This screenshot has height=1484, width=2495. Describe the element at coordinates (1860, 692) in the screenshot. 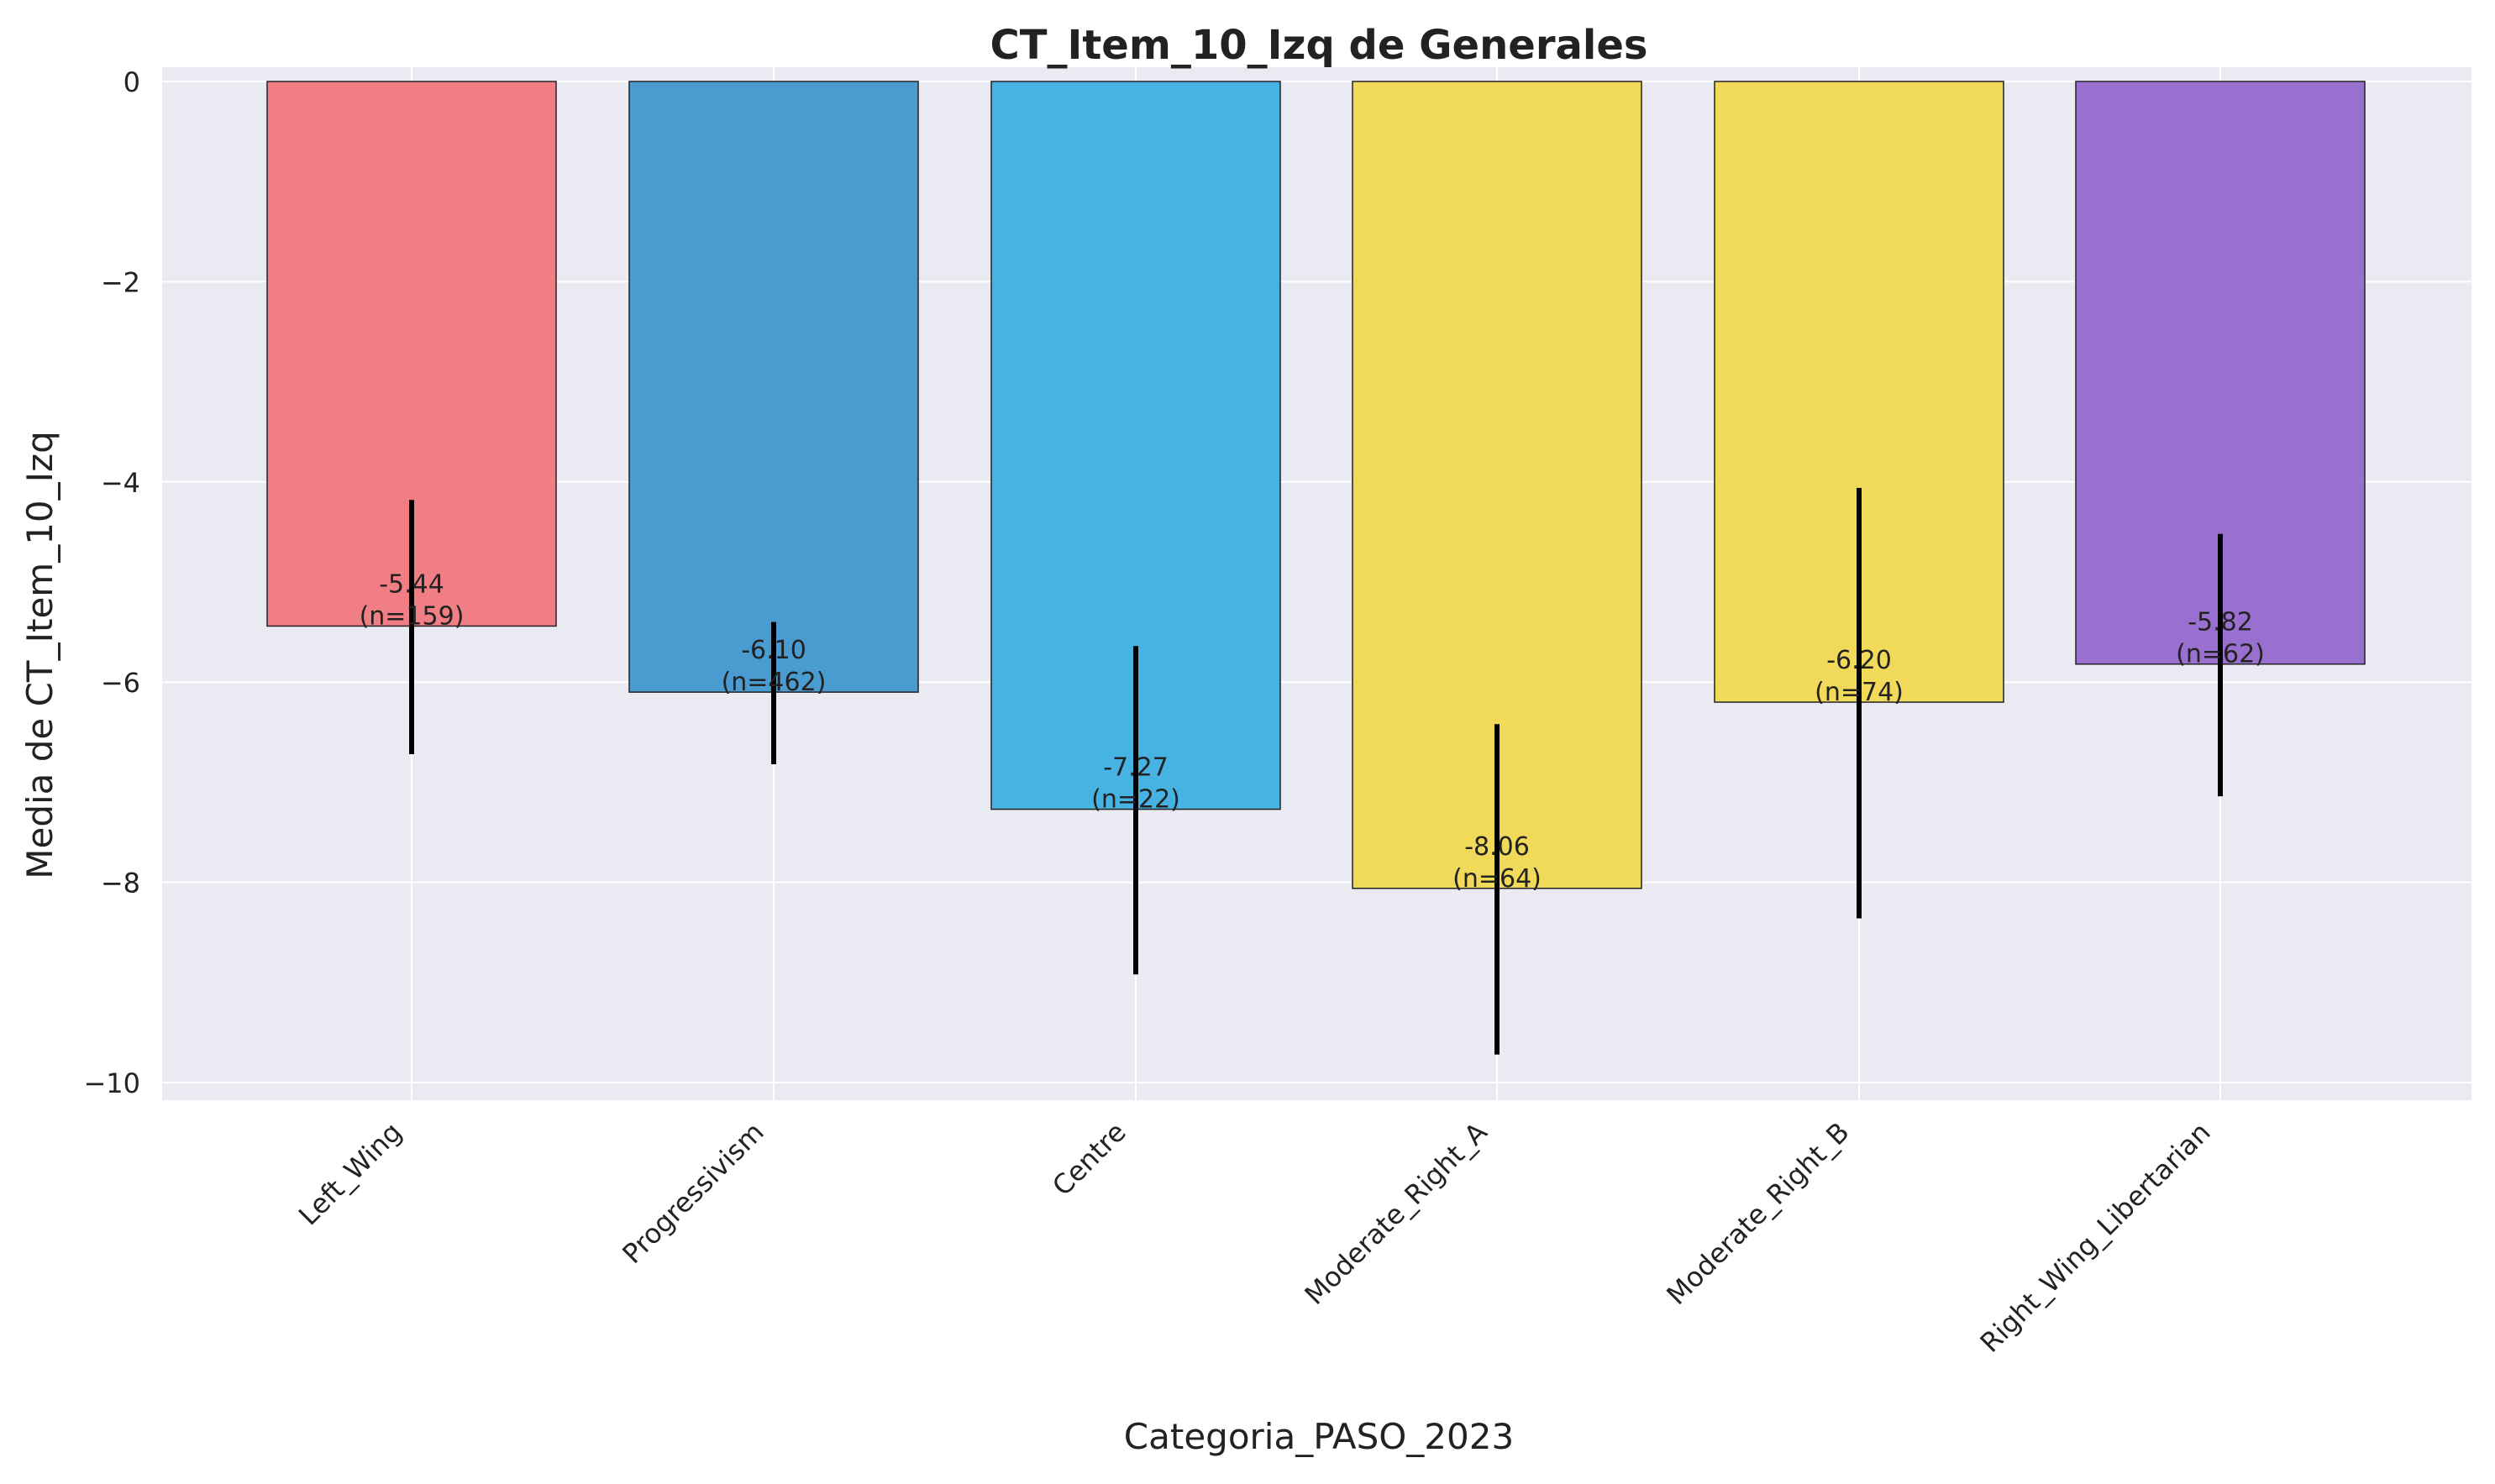

I see `bar-n-label: (n=74)` at that location.